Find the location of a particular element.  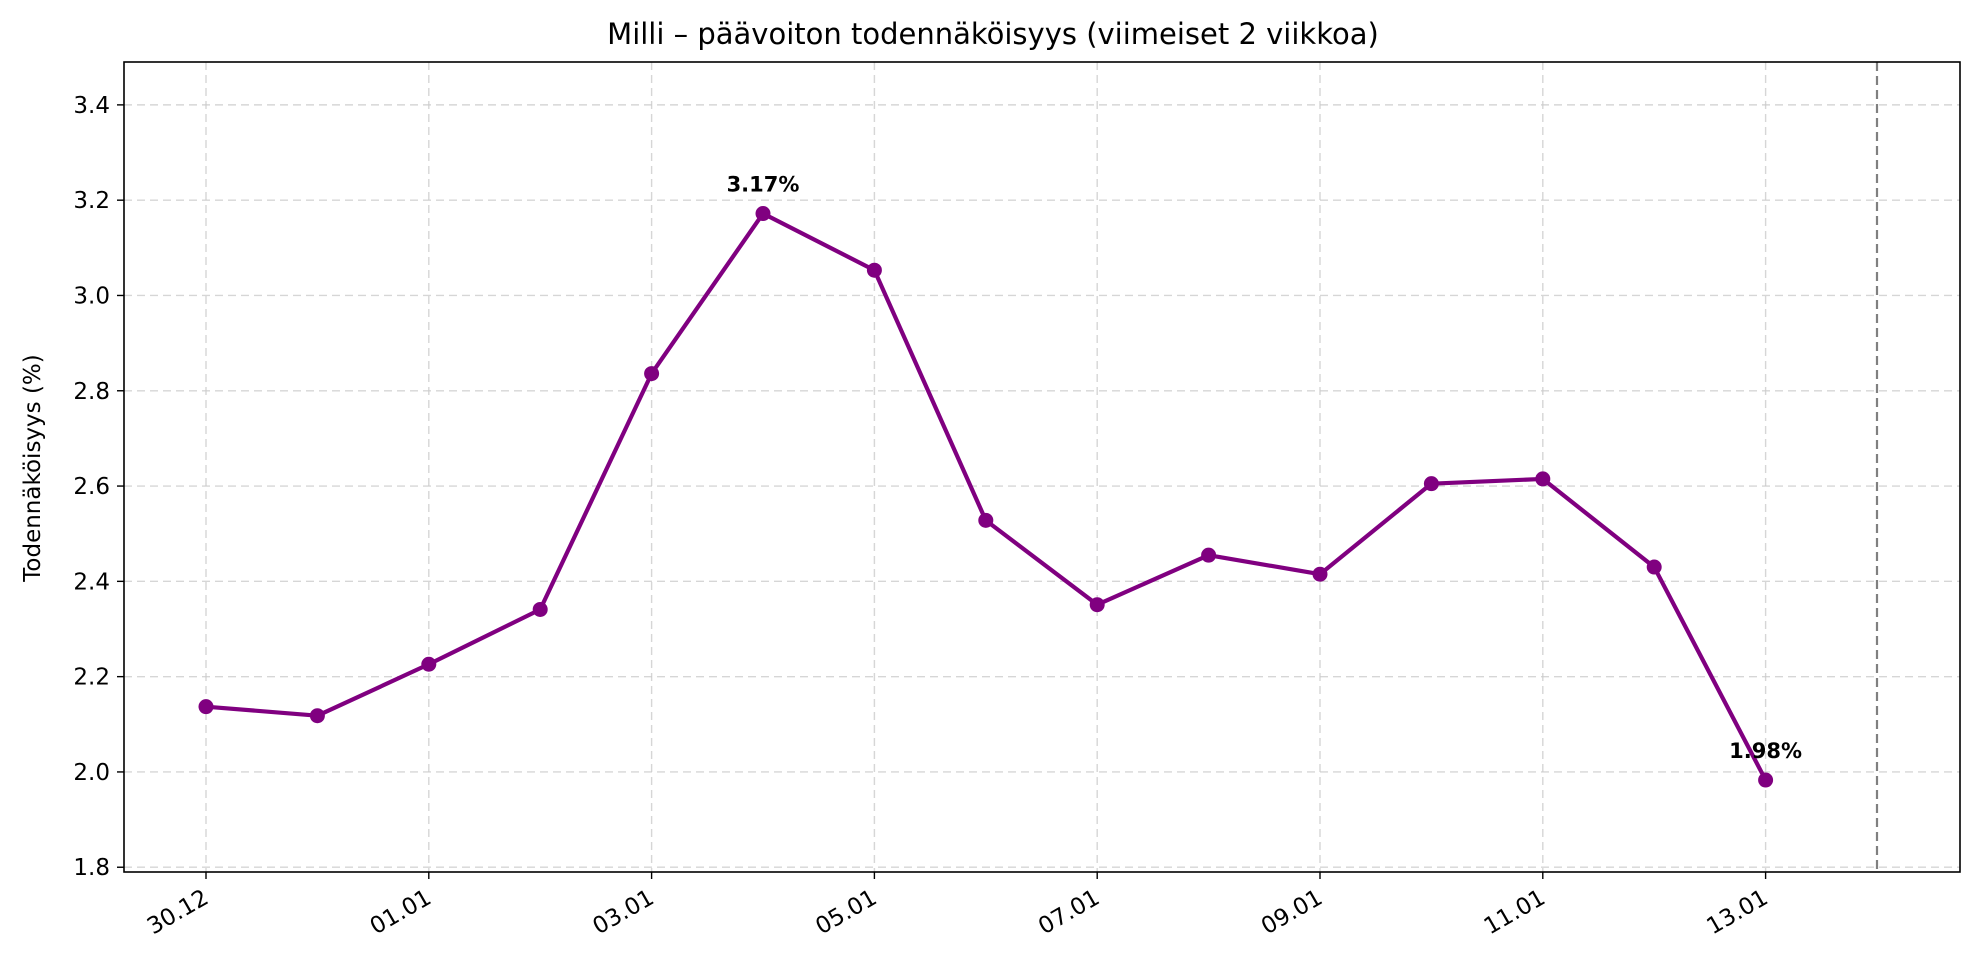

x-axis-ticks: 30.12 01.01 03.01 05.01 07.01 09.01 11.01 13.01 is located at coordinates (958, 906).